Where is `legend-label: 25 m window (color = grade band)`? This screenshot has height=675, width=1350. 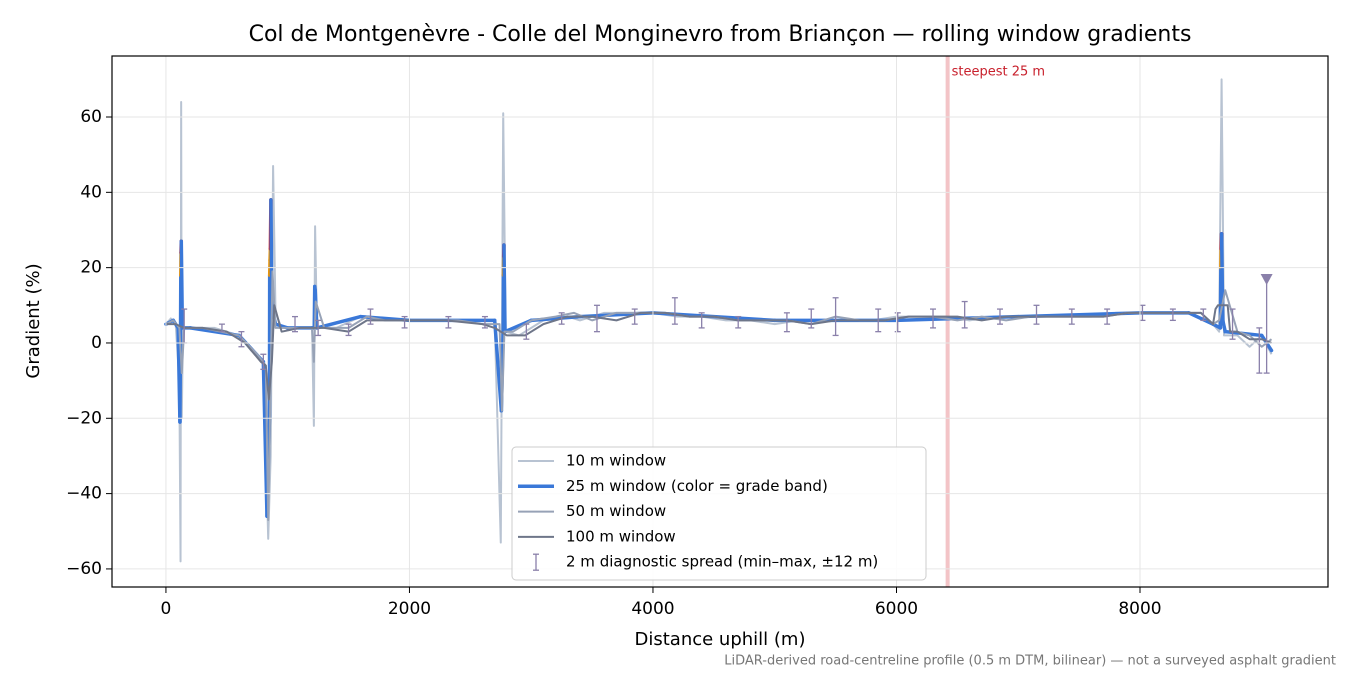
legend-label: 25 m window (color = grade band) is located at coordinates (697, 486).